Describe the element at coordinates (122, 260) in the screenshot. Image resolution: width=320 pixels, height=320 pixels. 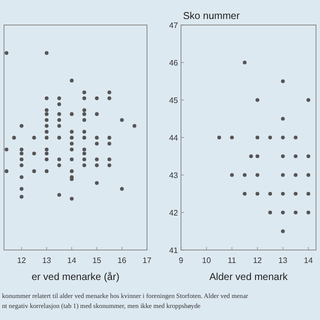
I see `x-tick-label: 16` at that location.